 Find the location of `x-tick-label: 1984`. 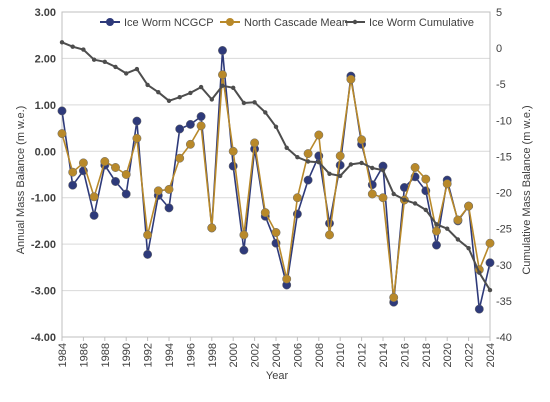

x-tick-label: 1984 is located at coordinates (63, 355).